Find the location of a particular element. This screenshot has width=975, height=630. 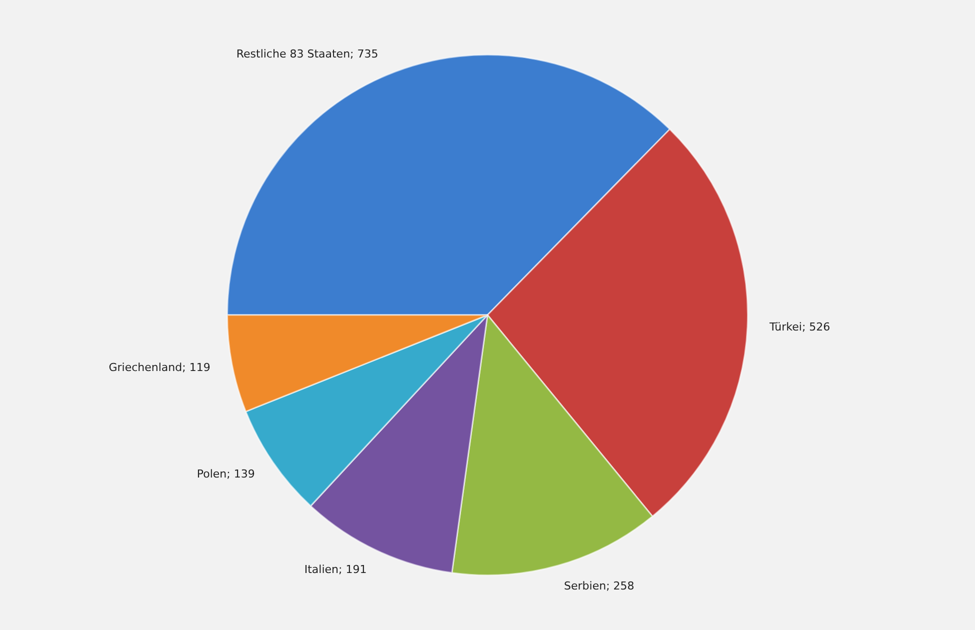

data-label: ; 526 is located at coordinates (816, 327).